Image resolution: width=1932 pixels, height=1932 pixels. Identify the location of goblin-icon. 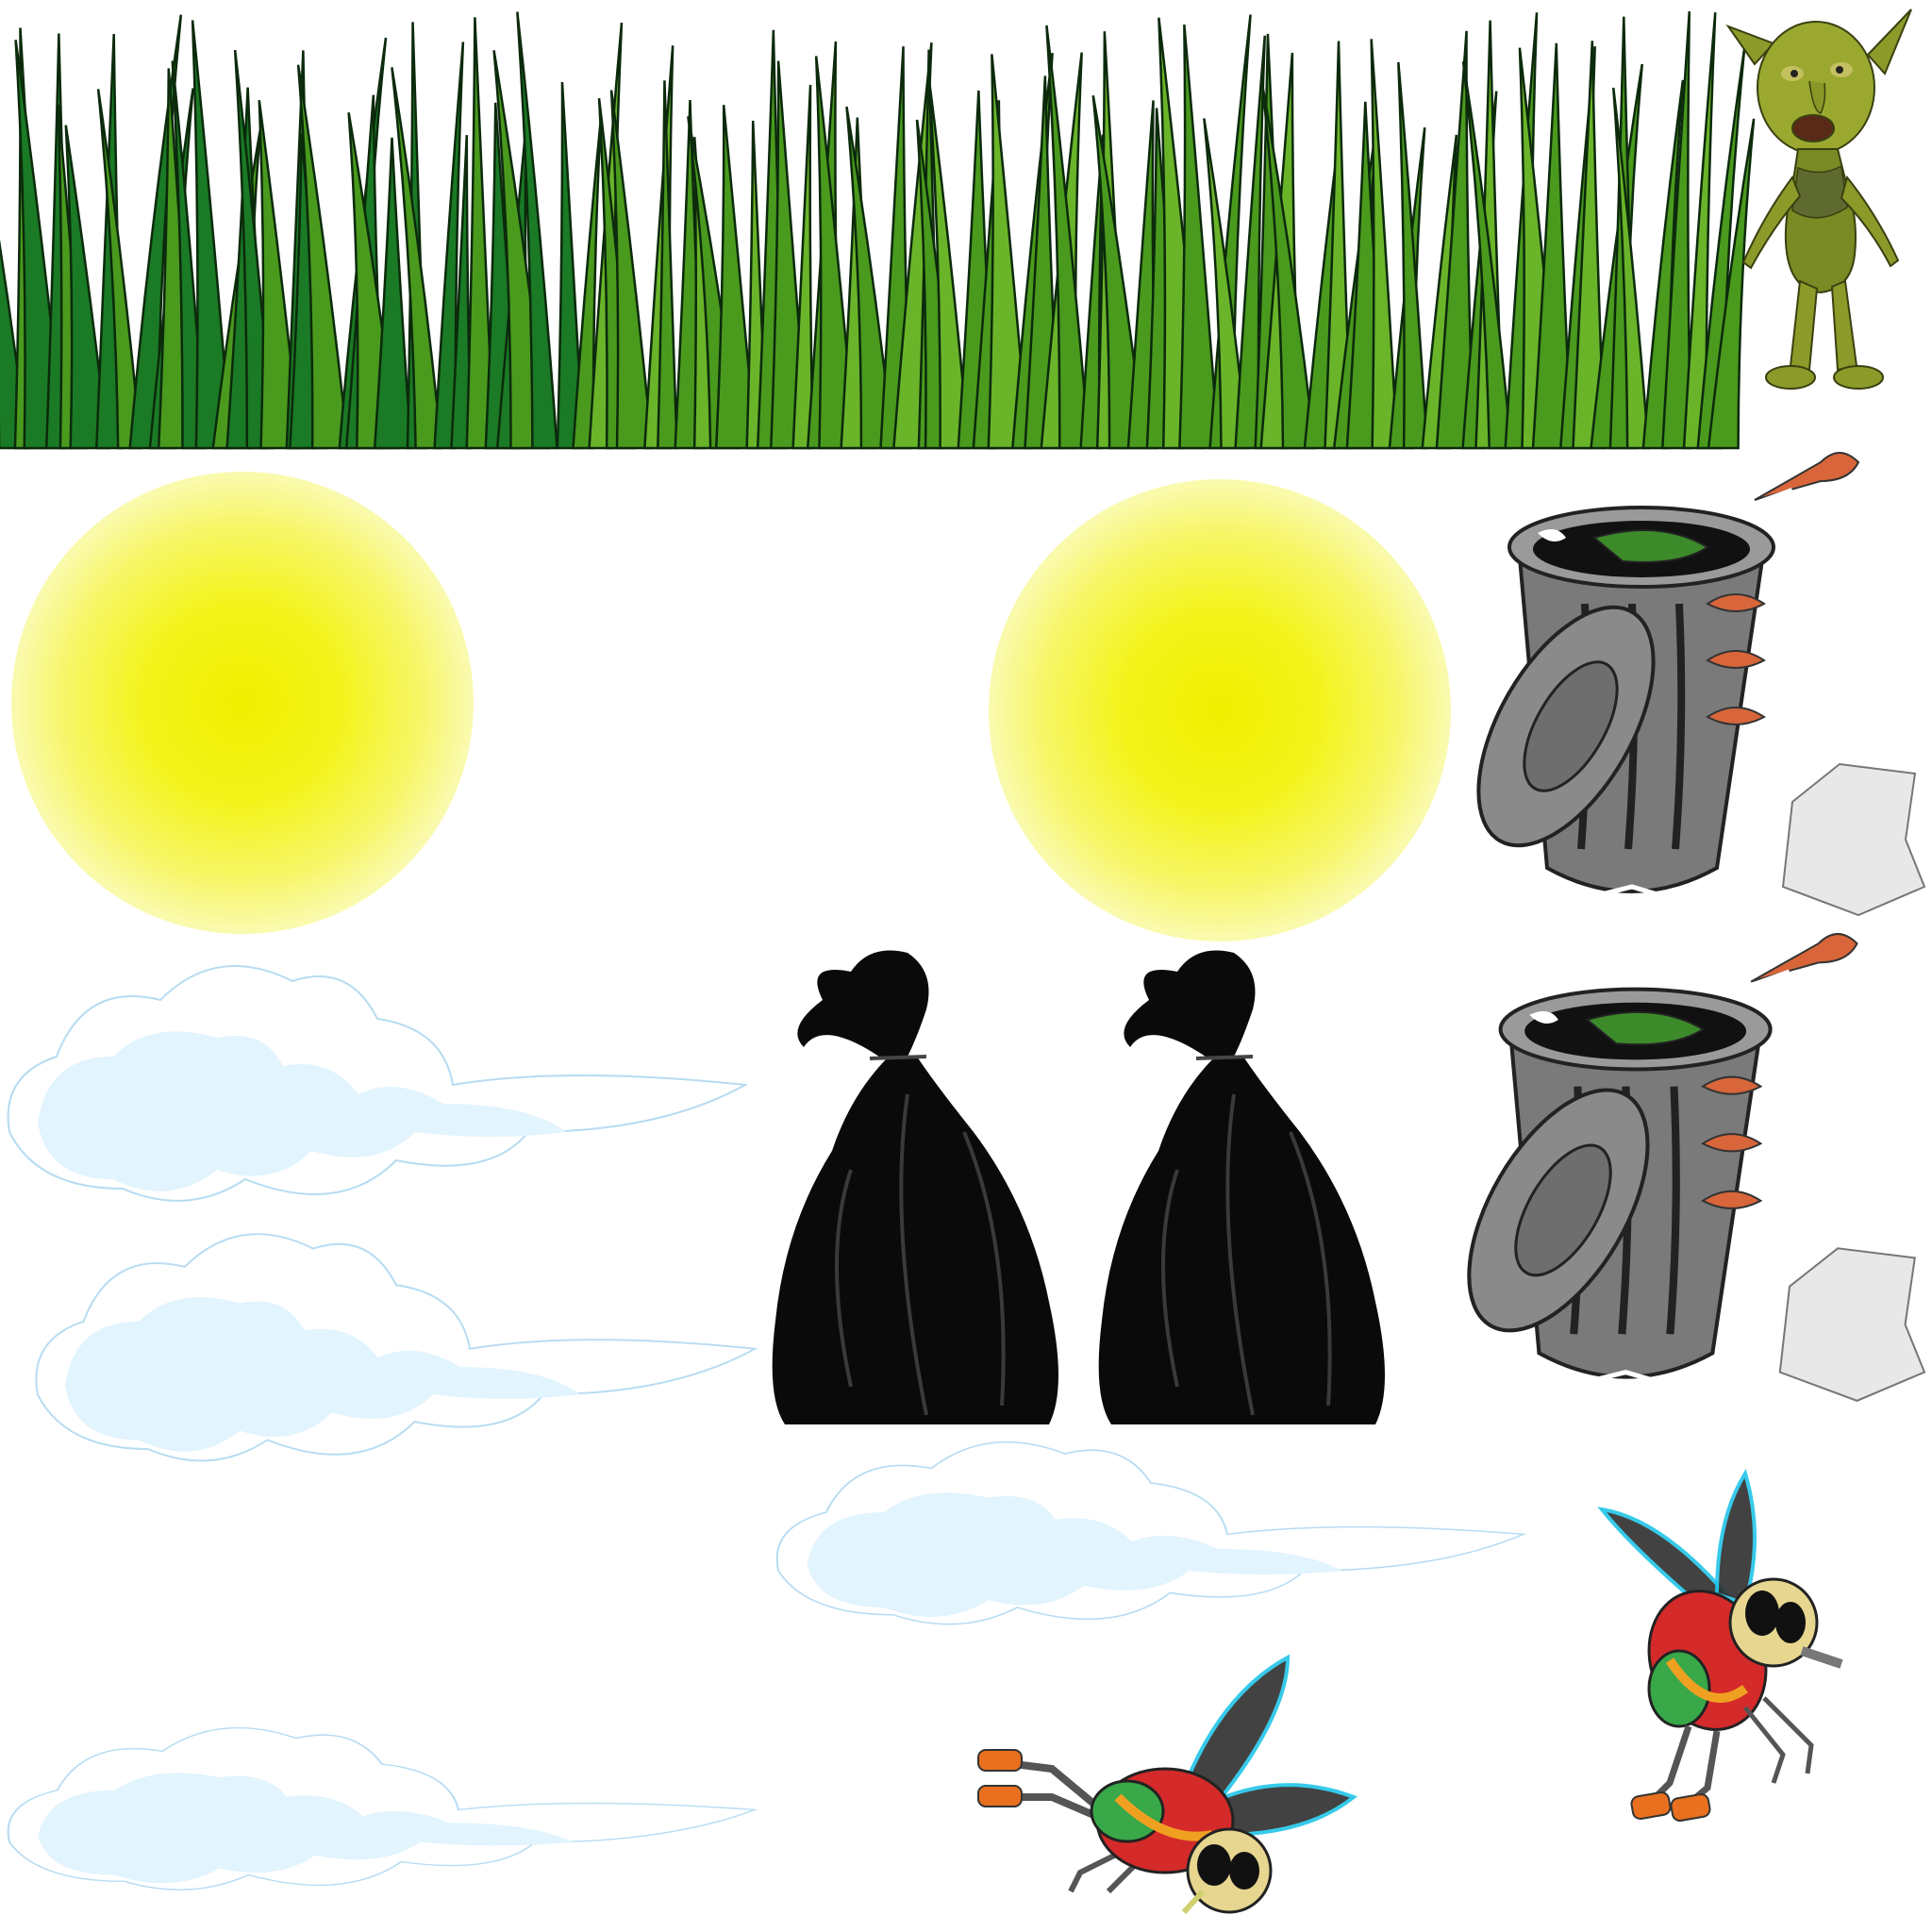
(1819, 199).